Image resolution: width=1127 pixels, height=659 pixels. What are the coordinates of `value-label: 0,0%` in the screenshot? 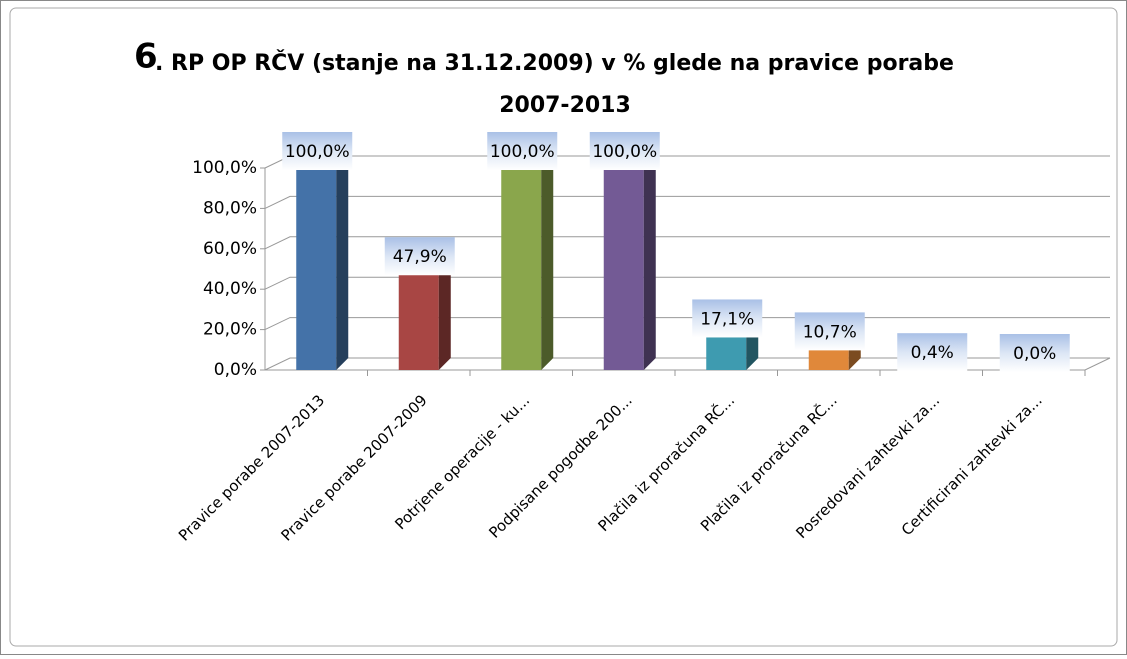 It's located at (1034, 354).